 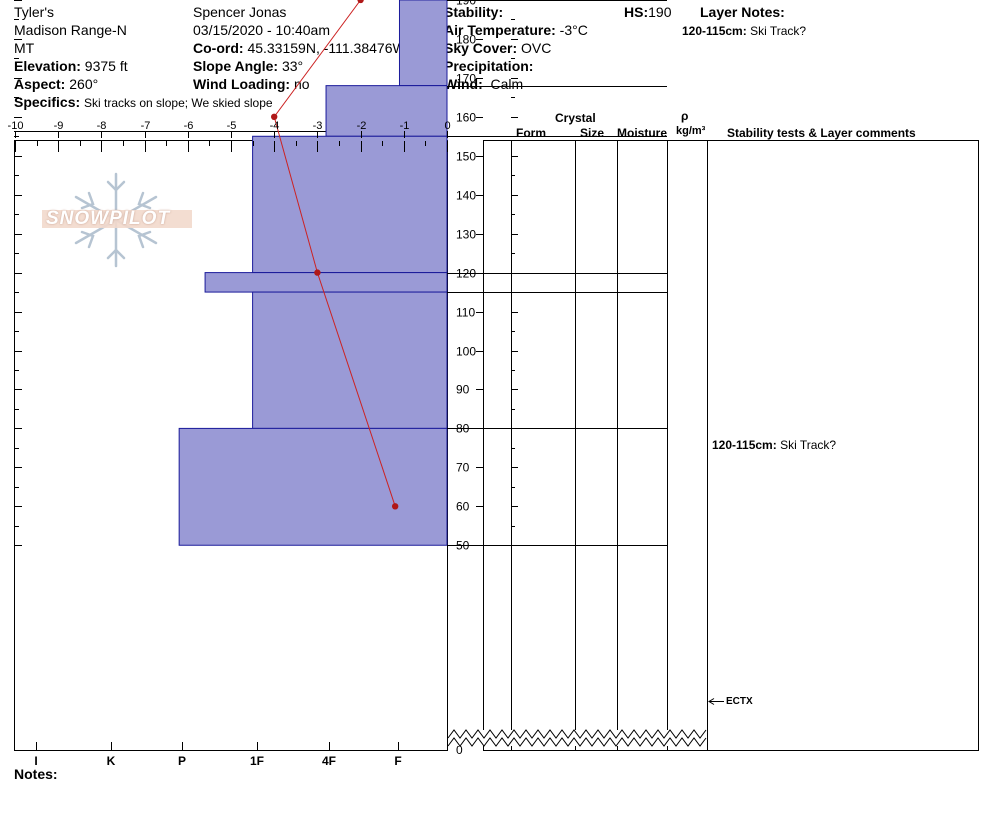 What do you see at coordinates (463, 429) in the screenshot?
I see `height-tick-label-80: 80` at bounding box center [463, 429].